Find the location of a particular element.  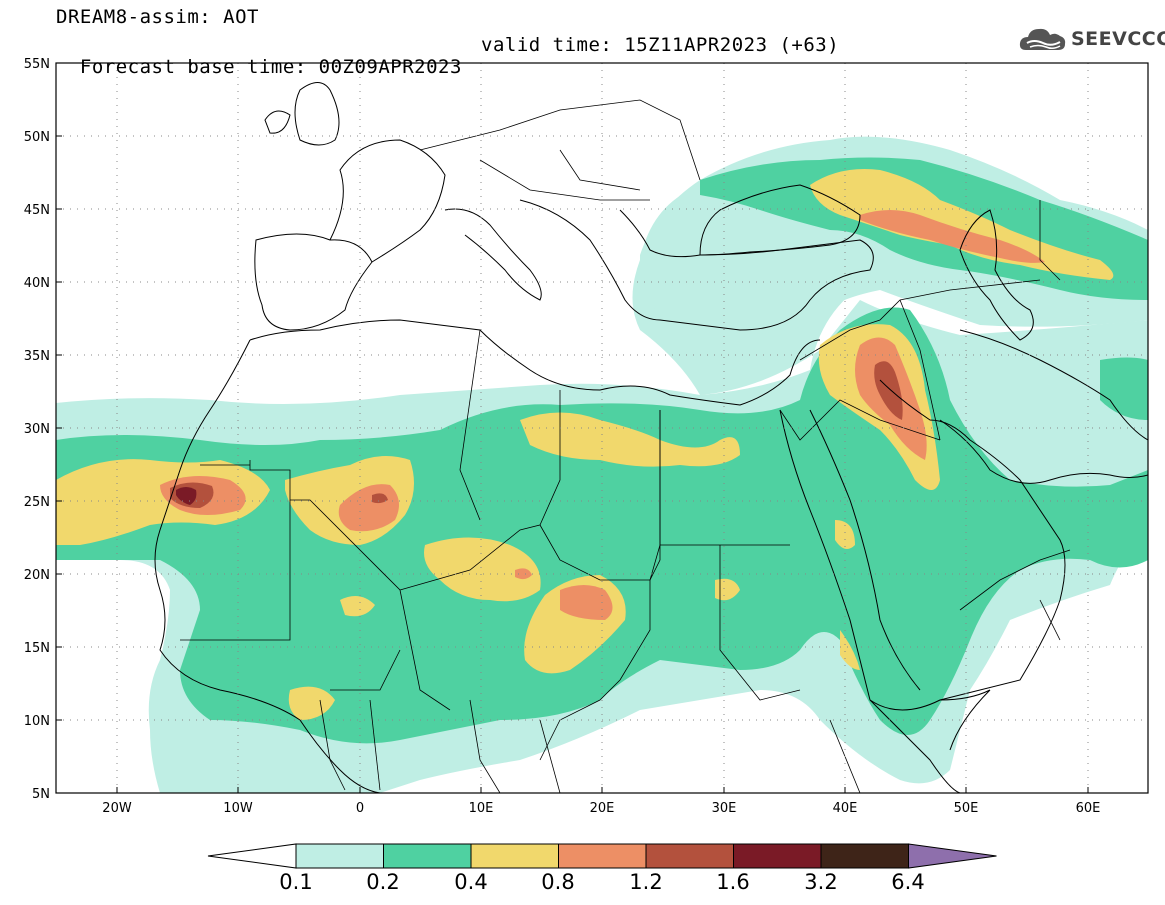

lat-label: 50N is located at coordinates (37, 137).